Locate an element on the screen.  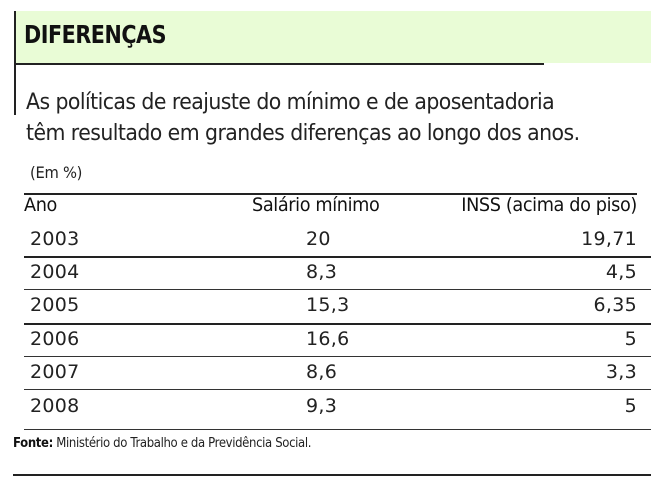
cell-inss: 19,71 is located at coordinates (609, 239).